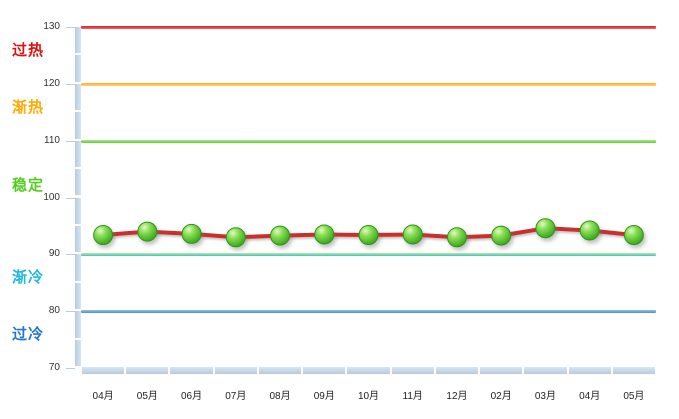 The width and height of the screenshot is (679, 419). I want to click on y-axis-tick-label: 130, so click(51, 26).